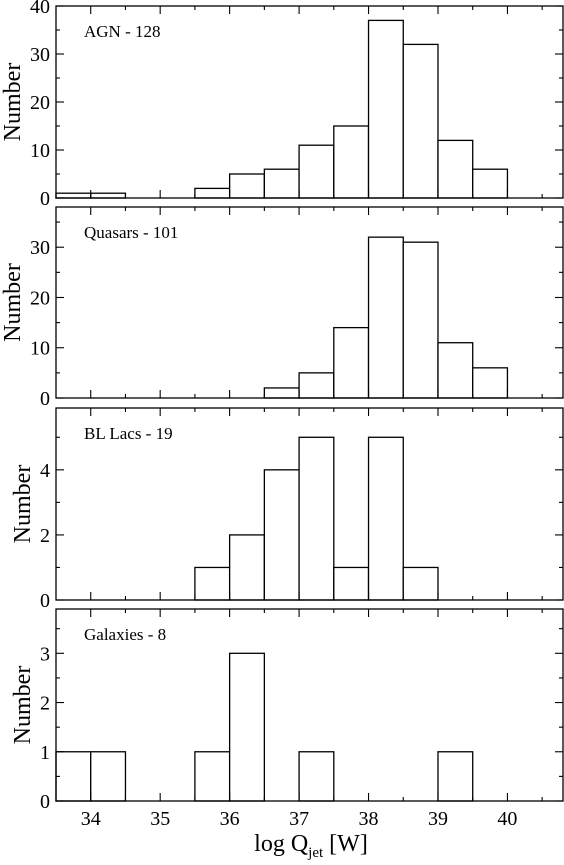 Image resolution: width=564 pixels, height=865 pixels. I want to click on y-tick-label: 40, so click(40, 9).